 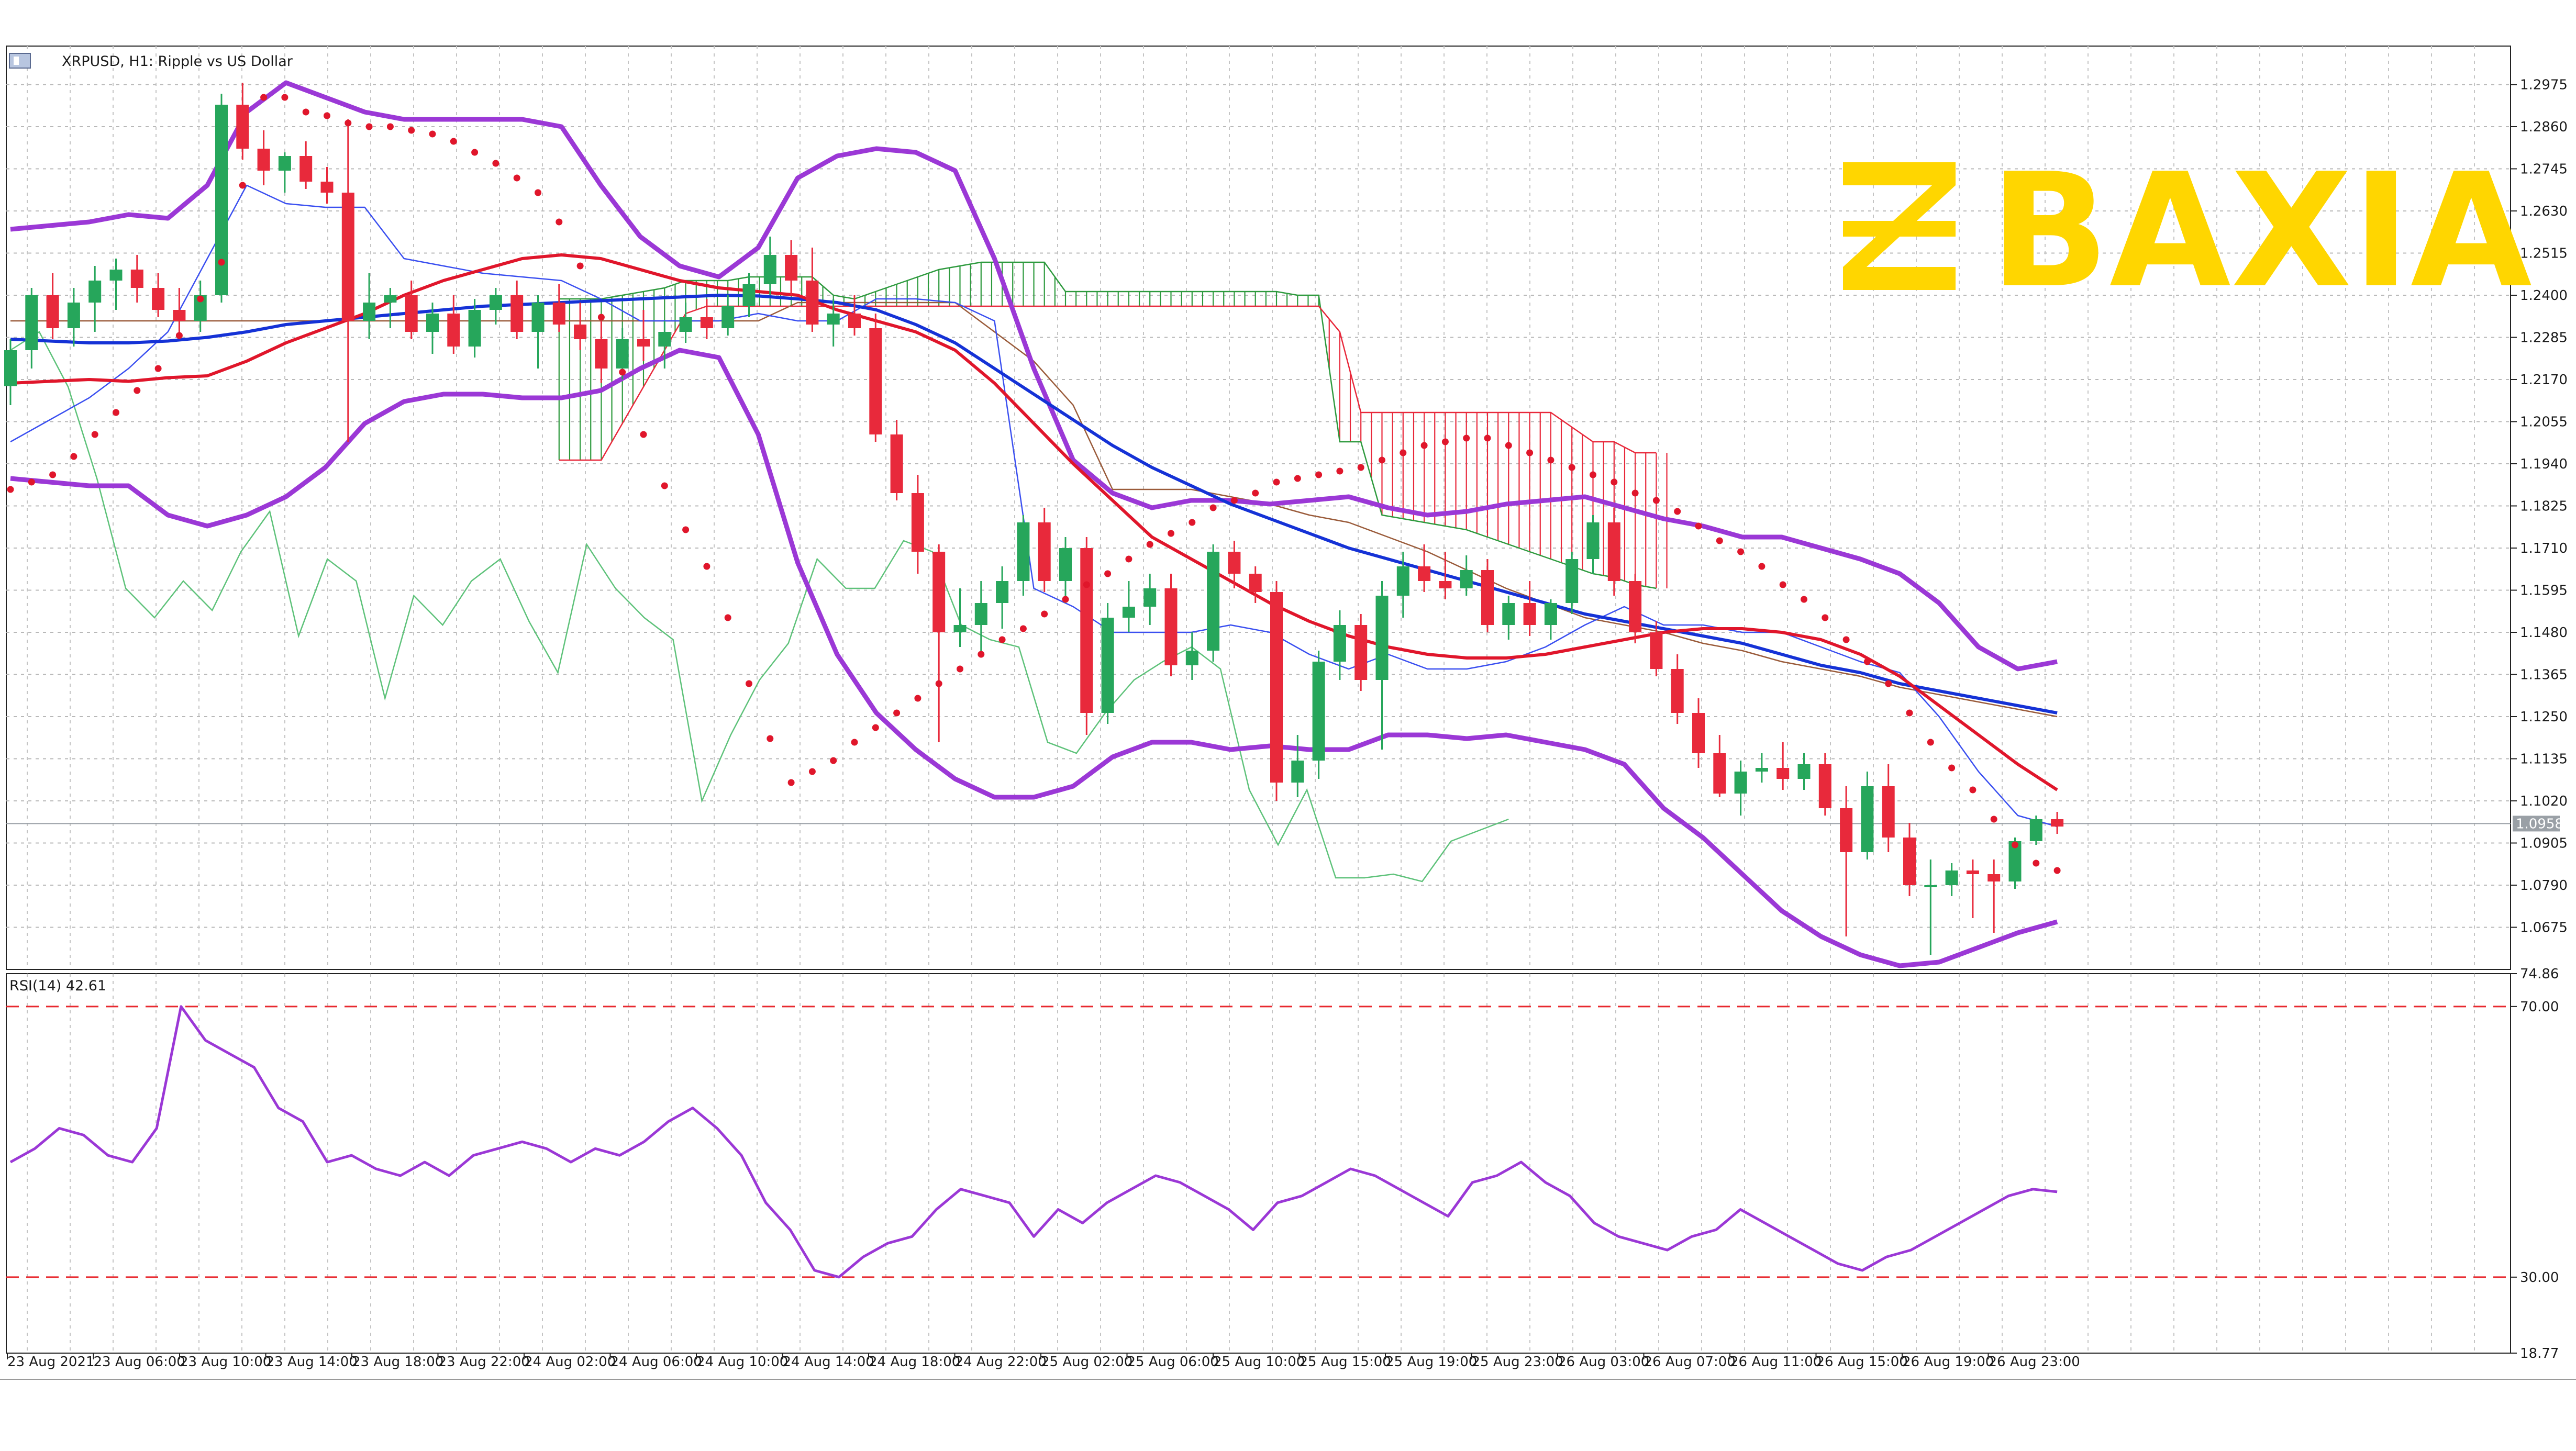 What do you see at coordinates (312, 1362) in the screenshot?
I see `time-tick-label: 23 Aug 14:00` at bounding box center [312, 1362].